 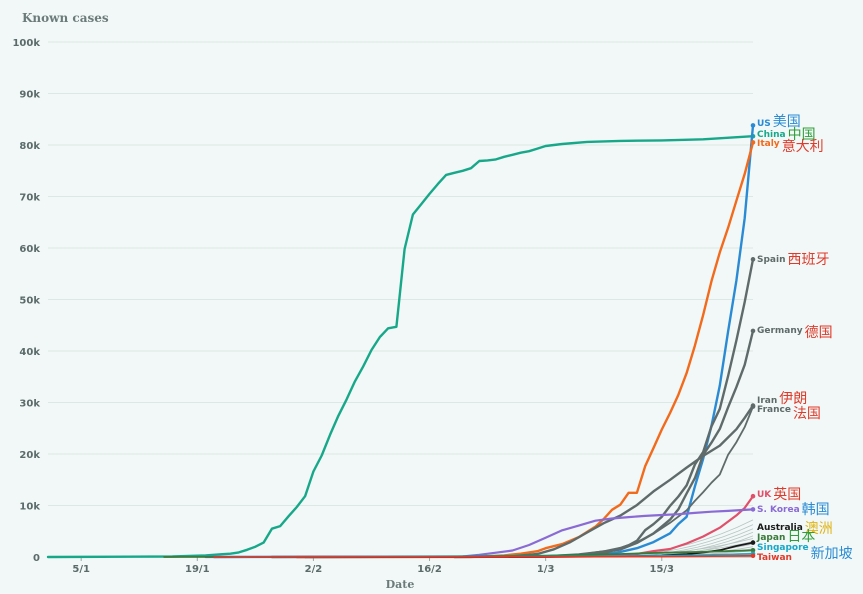 I want to click on x-tick-label: 5/1, so click(x=81, y=569).